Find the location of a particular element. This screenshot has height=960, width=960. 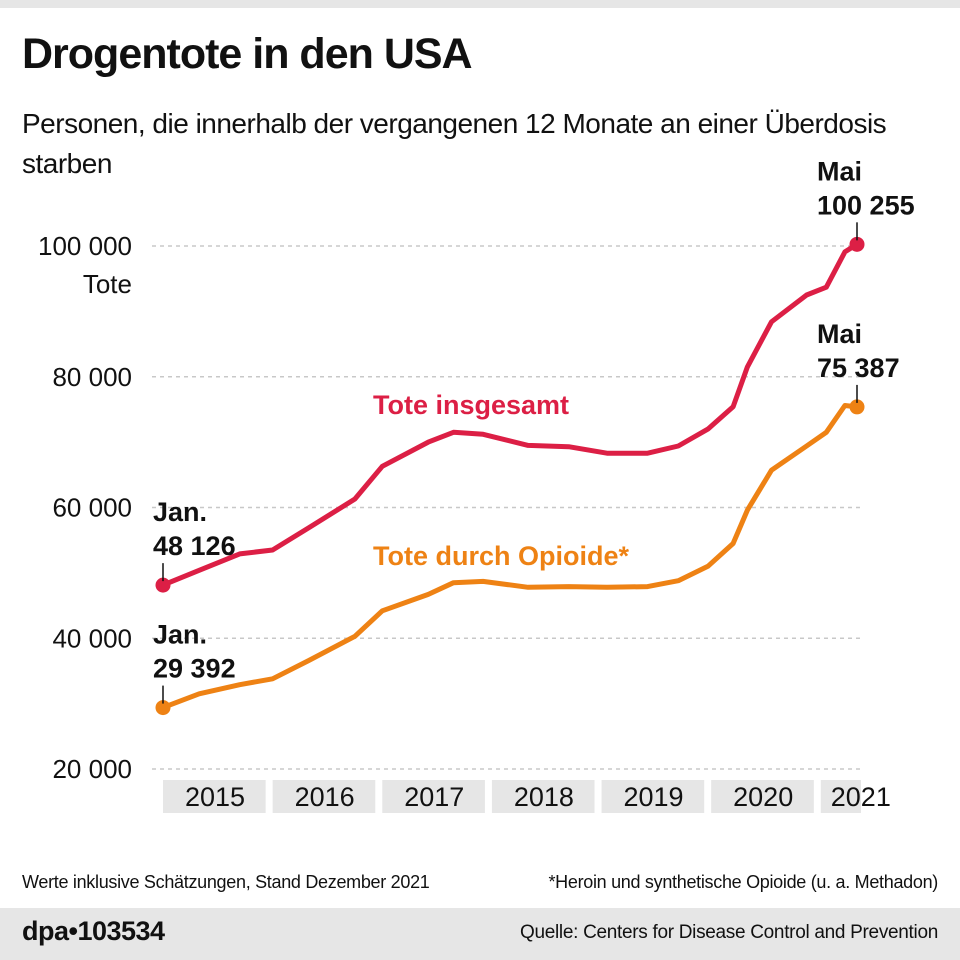

x-axis: 2015 2016 2017 2018 2019 2020 2021 is located at coordinates (527, 796).